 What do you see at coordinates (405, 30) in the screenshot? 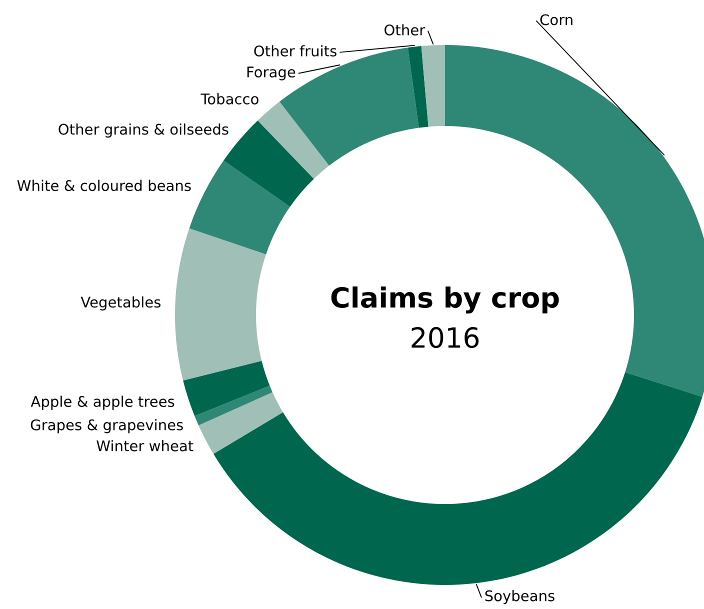
I see `slice-label: Other` at bounding box center [405, 30].